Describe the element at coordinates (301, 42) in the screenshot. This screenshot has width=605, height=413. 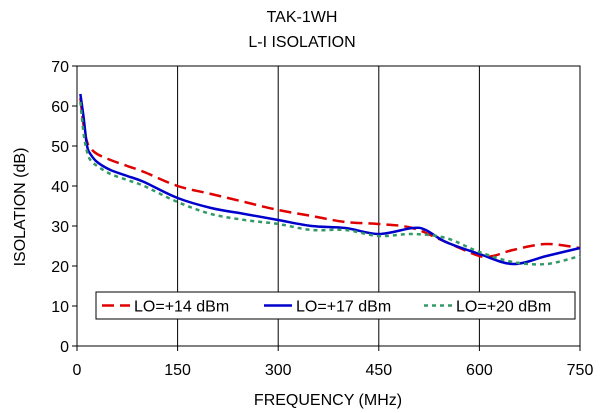
I see `chart-subtitle: L-I ISOLATION` at that location.